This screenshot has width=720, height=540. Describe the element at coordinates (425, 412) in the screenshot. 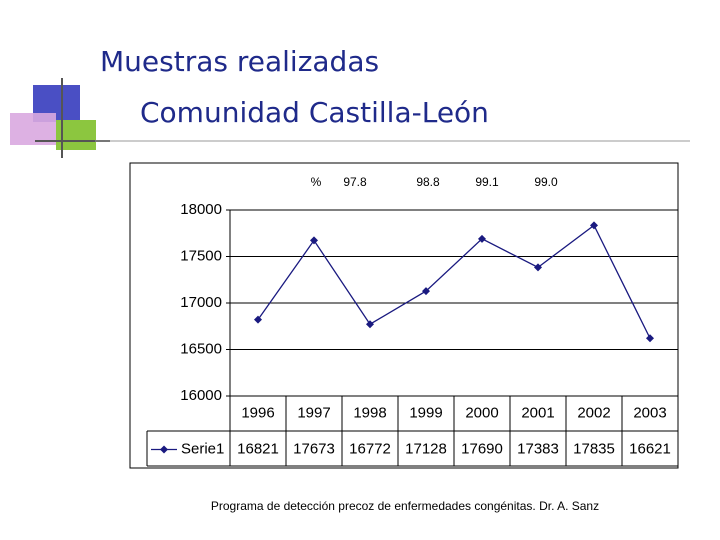

I see `x-tick-label: 1999` at that location.